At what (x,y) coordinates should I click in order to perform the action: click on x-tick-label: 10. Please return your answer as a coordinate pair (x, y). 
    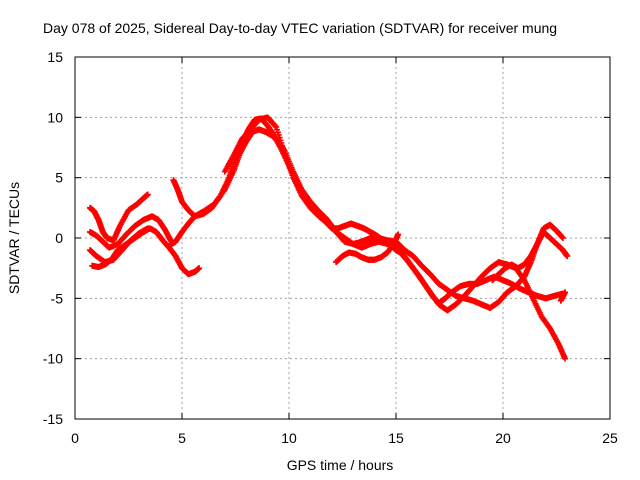
    Looking at the image, I should click on (289, 438).